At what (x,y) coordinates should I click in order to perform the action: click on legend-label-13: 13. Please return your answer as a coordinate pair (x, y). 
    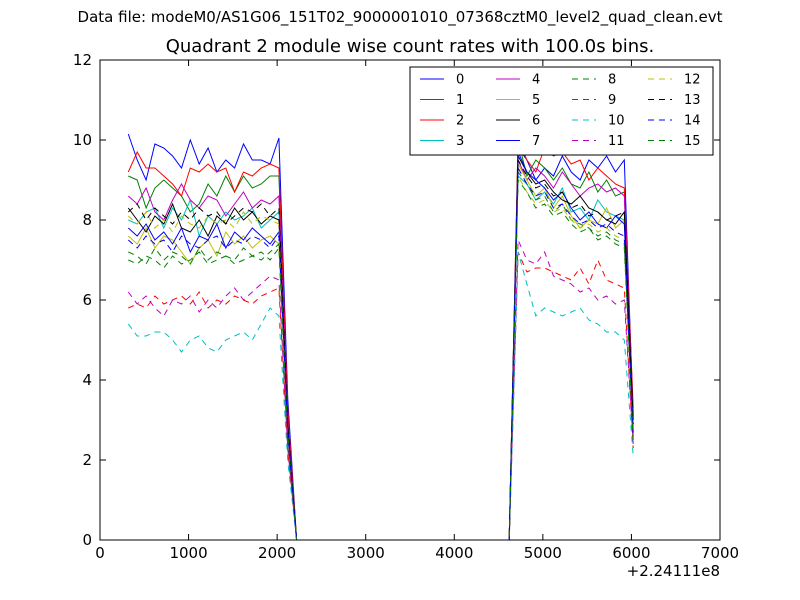
    Looking at the image, I should click on (692, 100).